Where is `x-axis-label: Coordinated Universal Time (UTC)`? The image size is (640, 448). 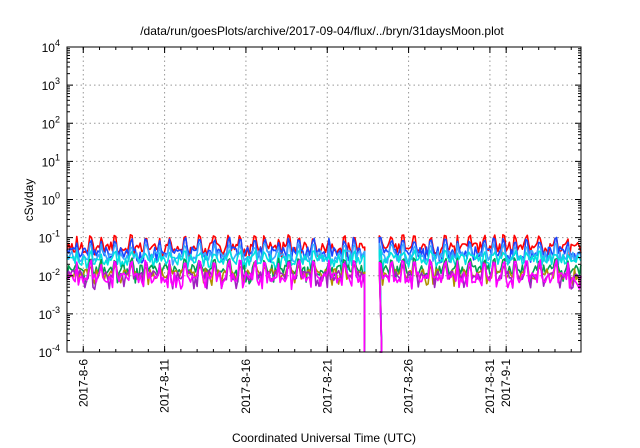
x-axis-label: Coordinated Universal Time (UTC) is located at coordinates (324, 438).